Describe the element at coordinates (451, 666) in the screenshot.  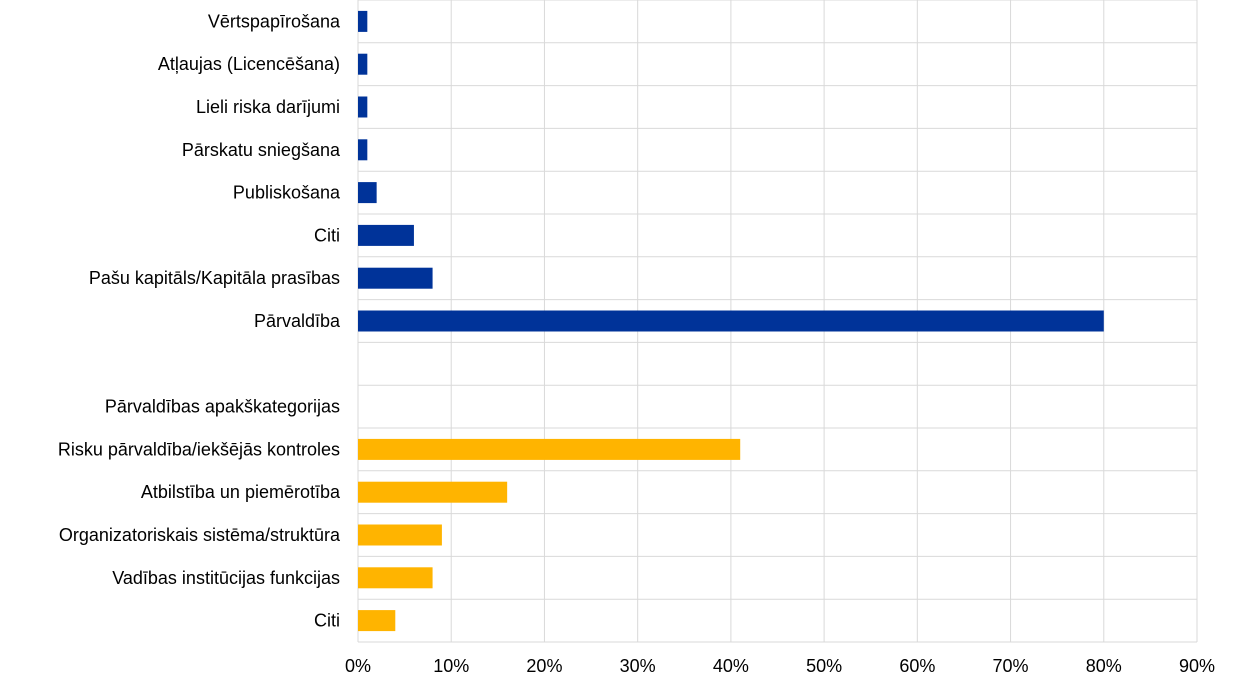
I see `x-tick-label: 10%` at that location.